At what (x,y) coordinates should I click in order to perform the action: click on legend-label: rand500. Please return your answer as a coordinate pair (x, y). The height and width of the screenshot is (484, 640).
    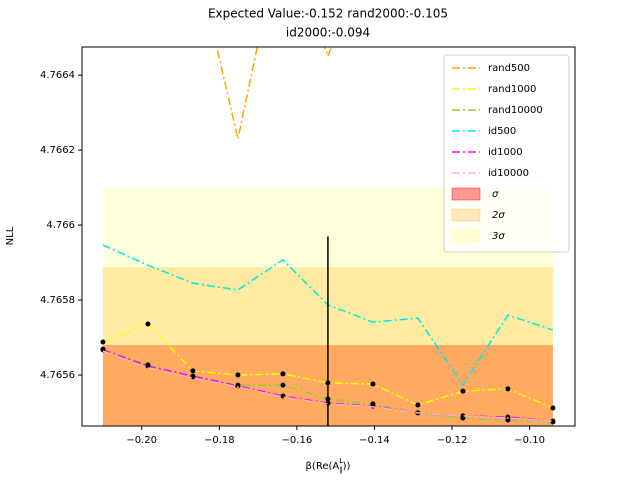
    Looking at the image, I should click on (509, 68).